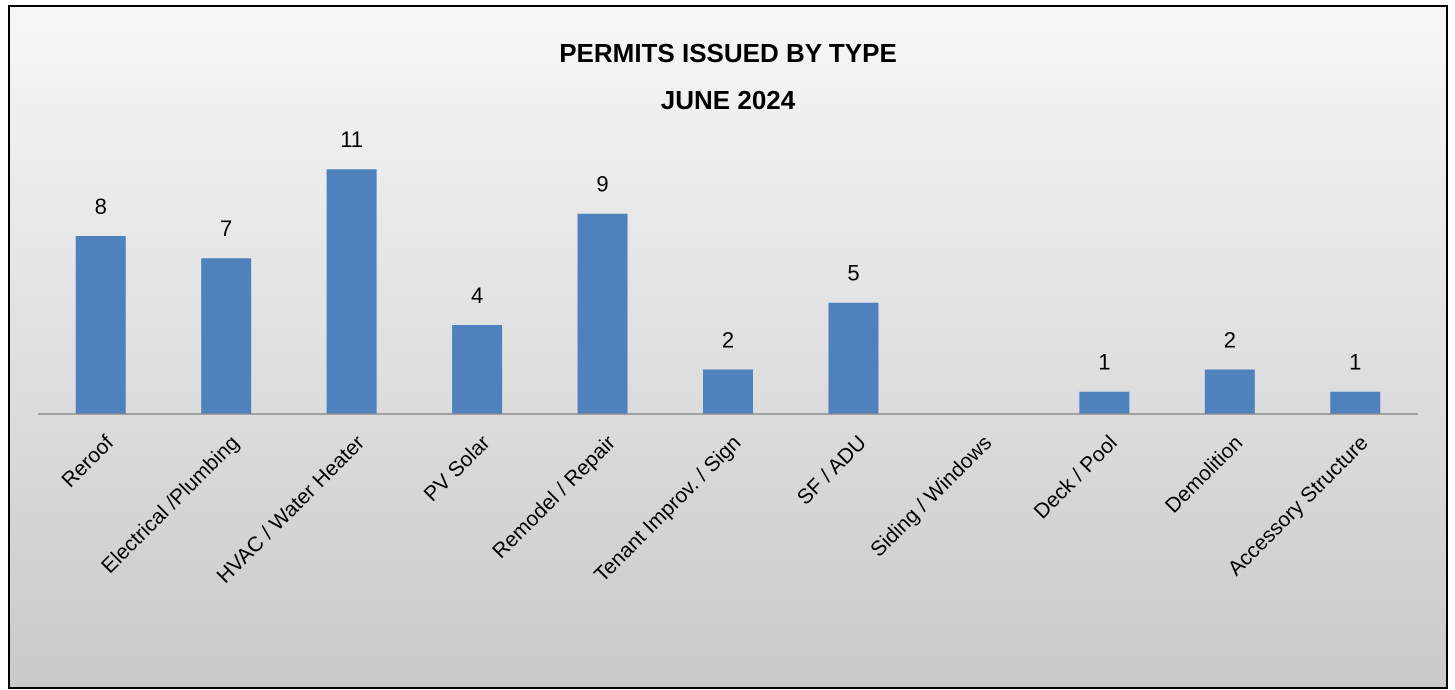 The width and height of the screenshot is (1455, 690). Describe the element at coordinates (602, 184) in the screenshot. I see `data-label: 9` at that location.